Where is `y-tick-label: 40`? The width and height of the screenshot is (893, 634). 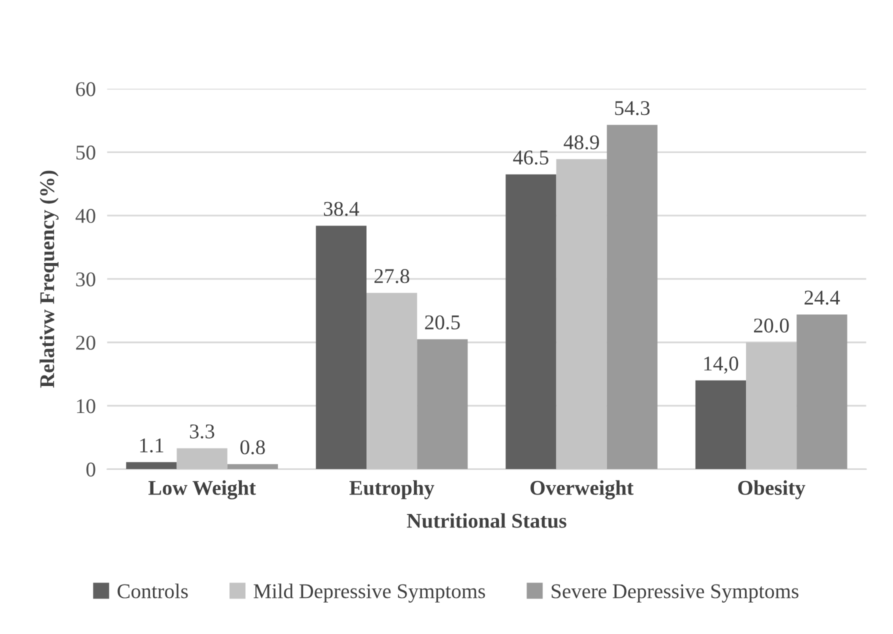
y-tick-label: 40 is located at coordinates (86, 215).